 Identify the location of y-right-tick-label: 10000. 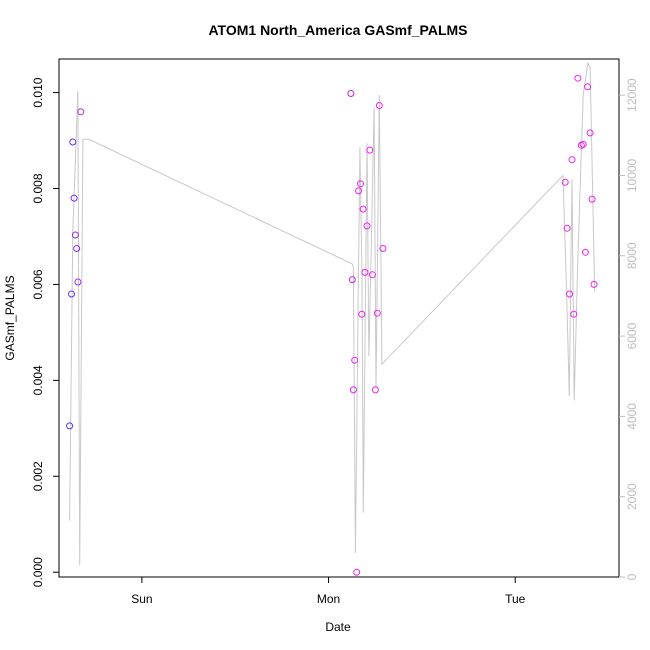
(632, 175).